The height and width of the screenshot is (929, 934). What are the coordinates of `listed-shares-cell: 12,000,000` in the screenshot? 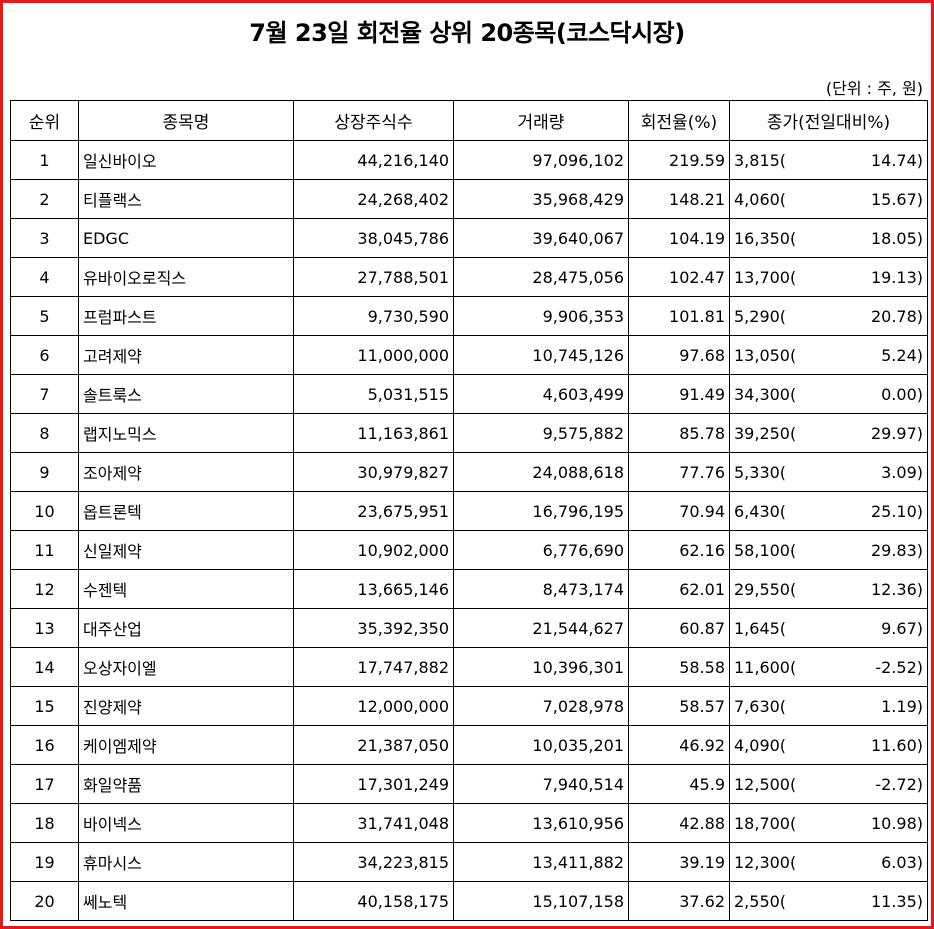 It's located at (373, 706).